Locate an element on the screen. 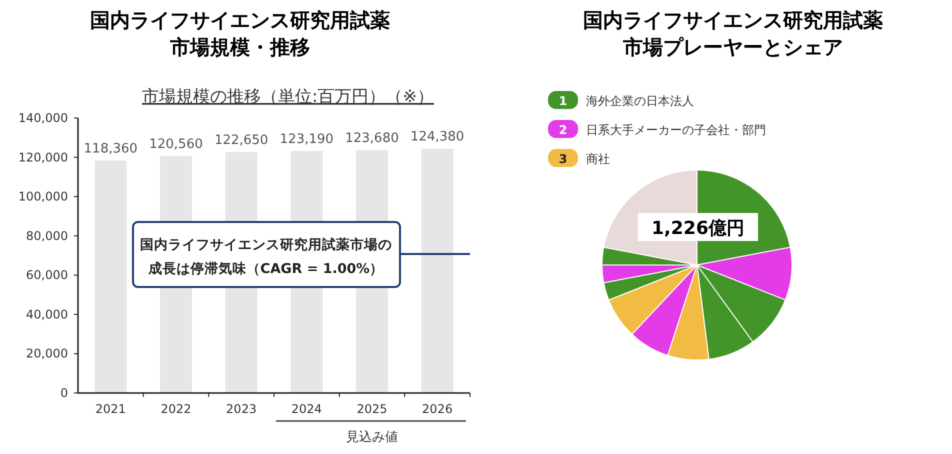 The image size is (952, 454). text: 3 商社 is located at coordinates (584, 159).